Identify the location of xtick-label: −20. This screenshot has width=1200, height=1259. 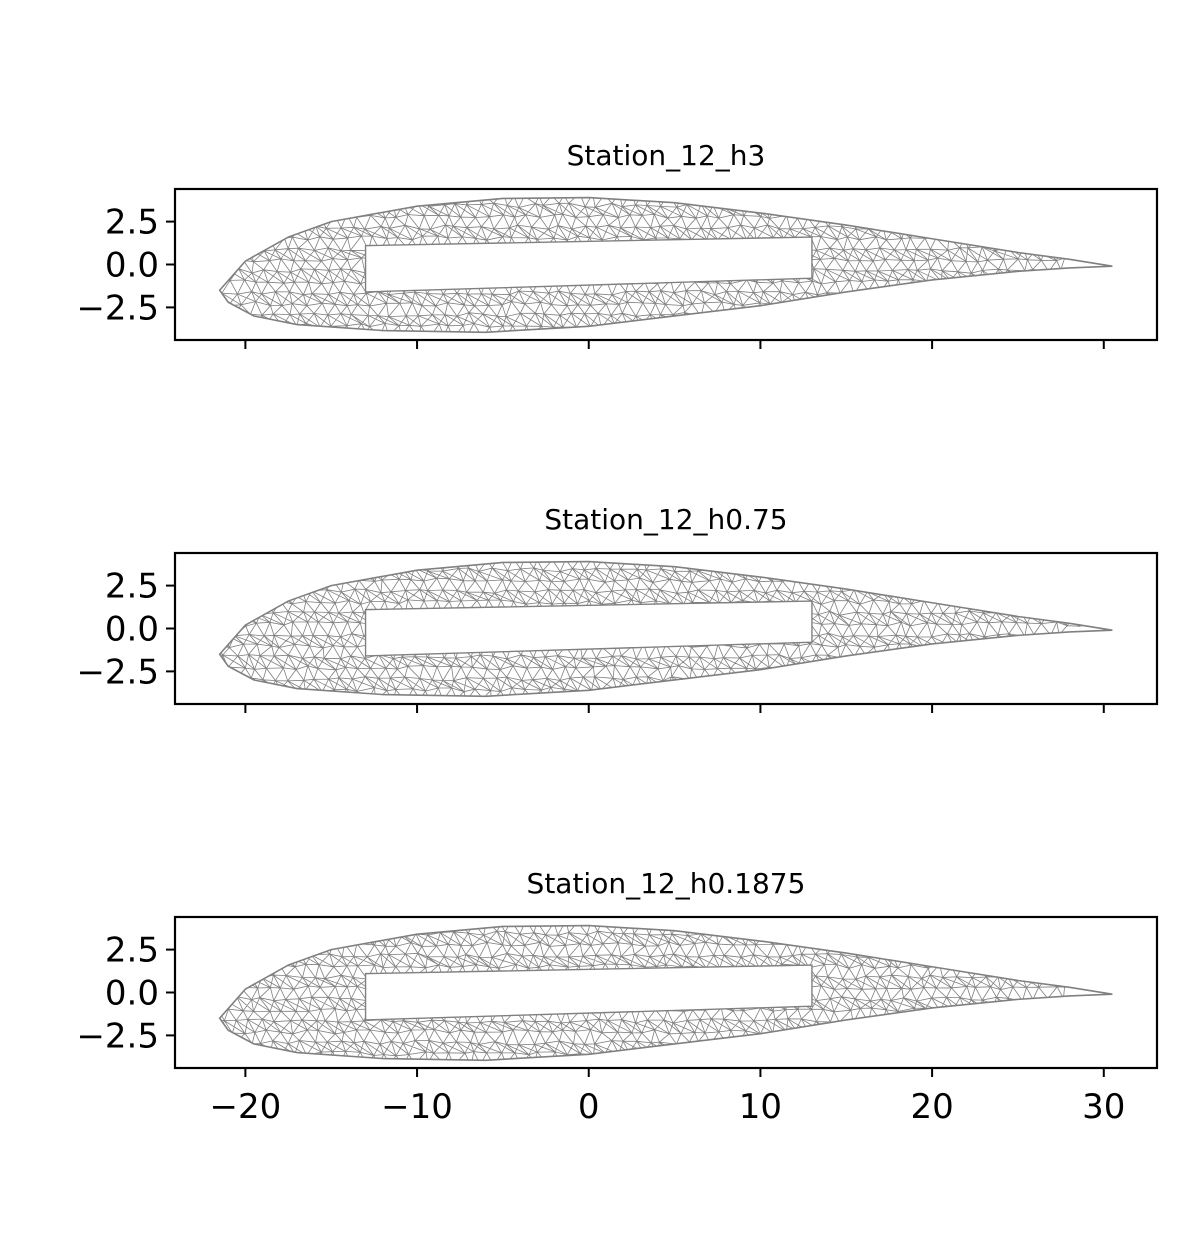
(246, 1107).